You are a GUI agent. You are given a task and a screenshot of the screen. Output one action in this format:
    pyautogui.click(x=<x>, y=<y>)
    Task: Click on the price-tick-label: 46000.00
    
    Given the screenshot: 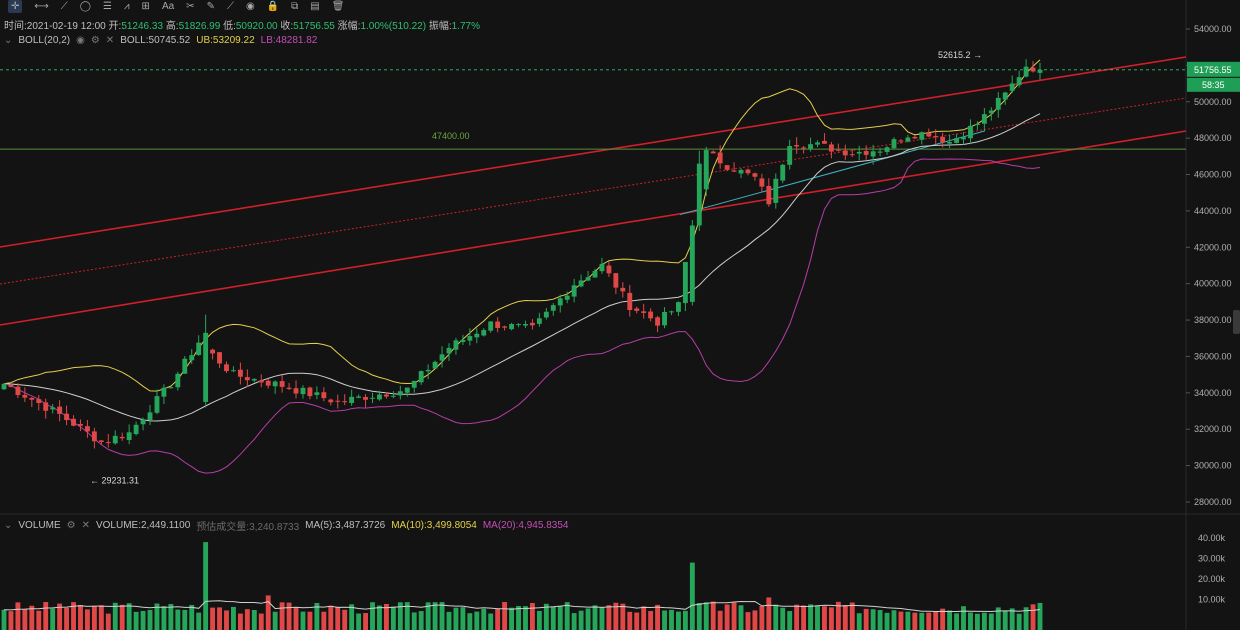 What is the action you would take?
    pyautogui.click(x=1213, y=175)
    